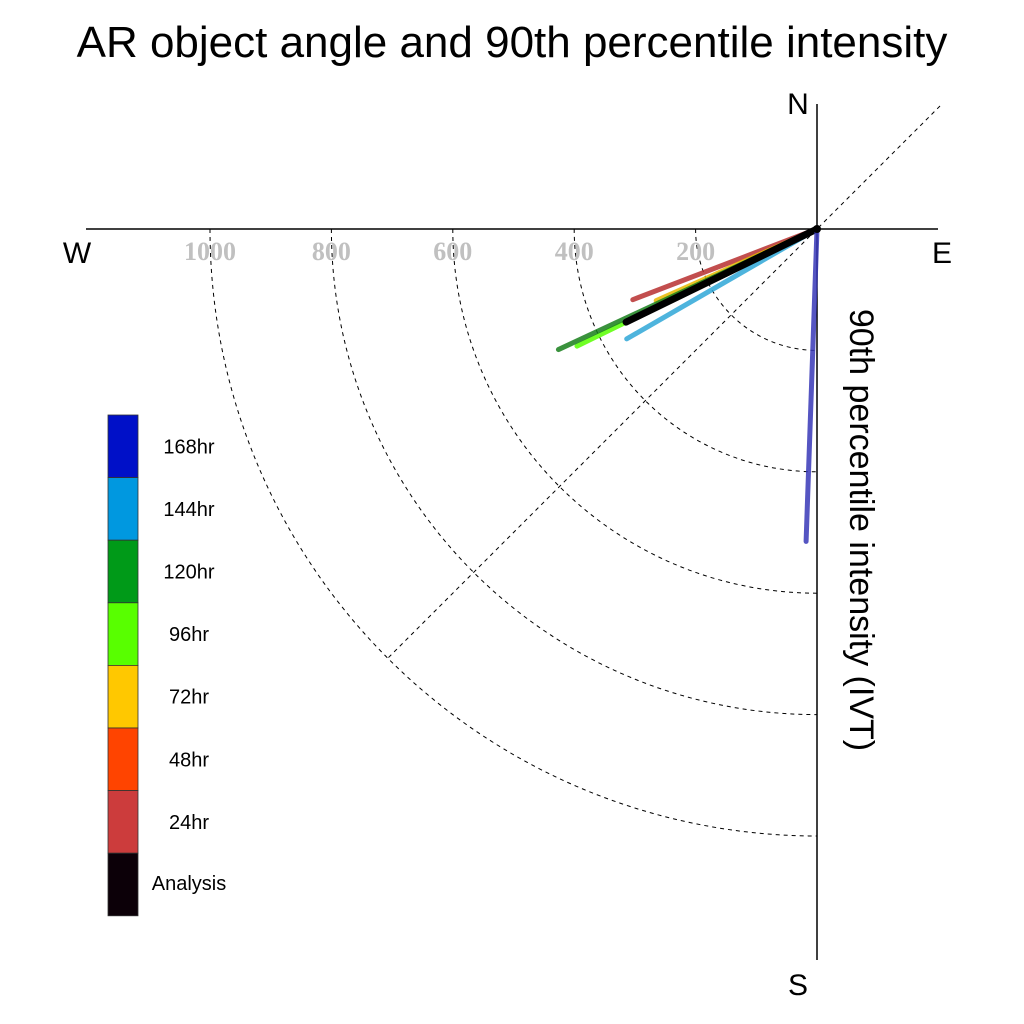 This screenshot has height=1024, width=1024. Describe the element at coordinates (756, 289) in the screenshot. I see `grid-arc` at that location.